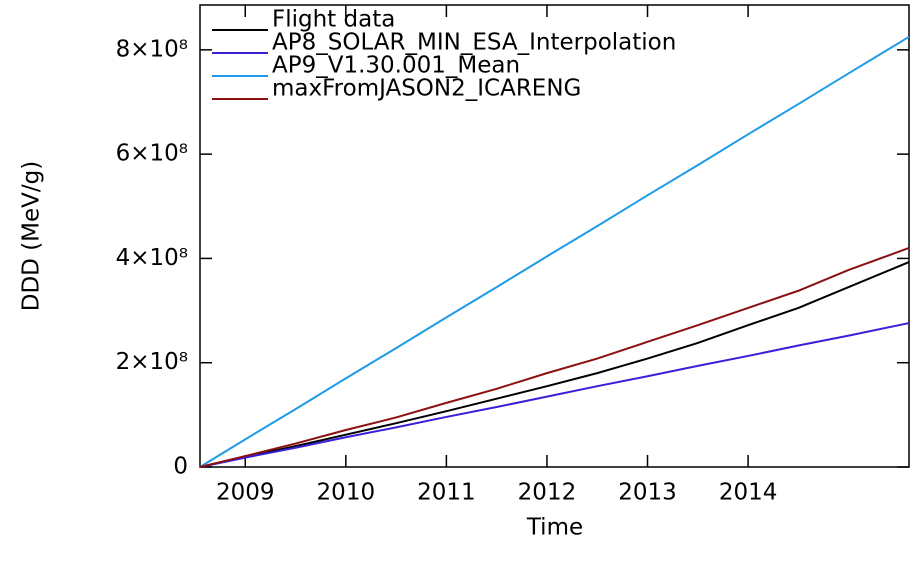 This screenshot has width=911, height=576. I want to click on legend-label: maxFromJASON2_ICARENG, so click(426, 89).